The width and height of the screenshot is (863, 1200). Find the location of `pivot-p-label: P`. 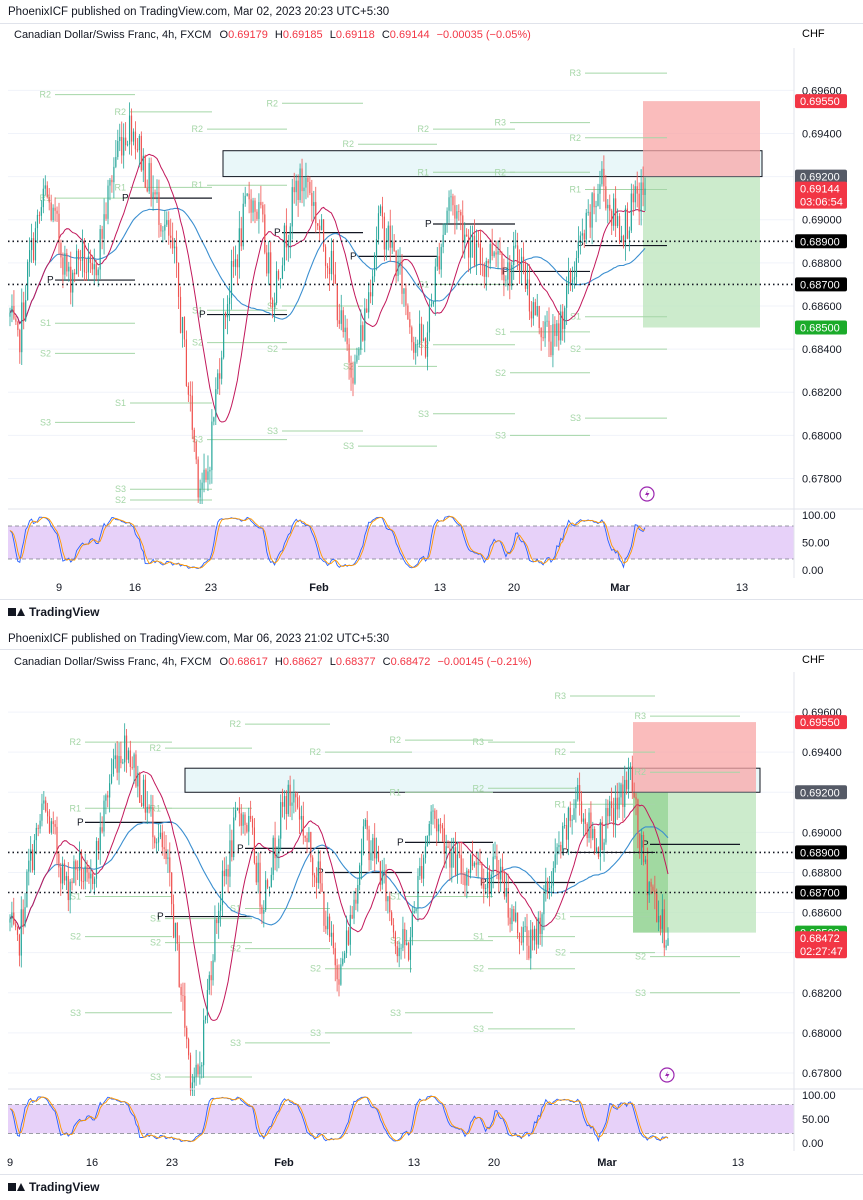

pivot-p-label: P is located at coordinates (125, 198).